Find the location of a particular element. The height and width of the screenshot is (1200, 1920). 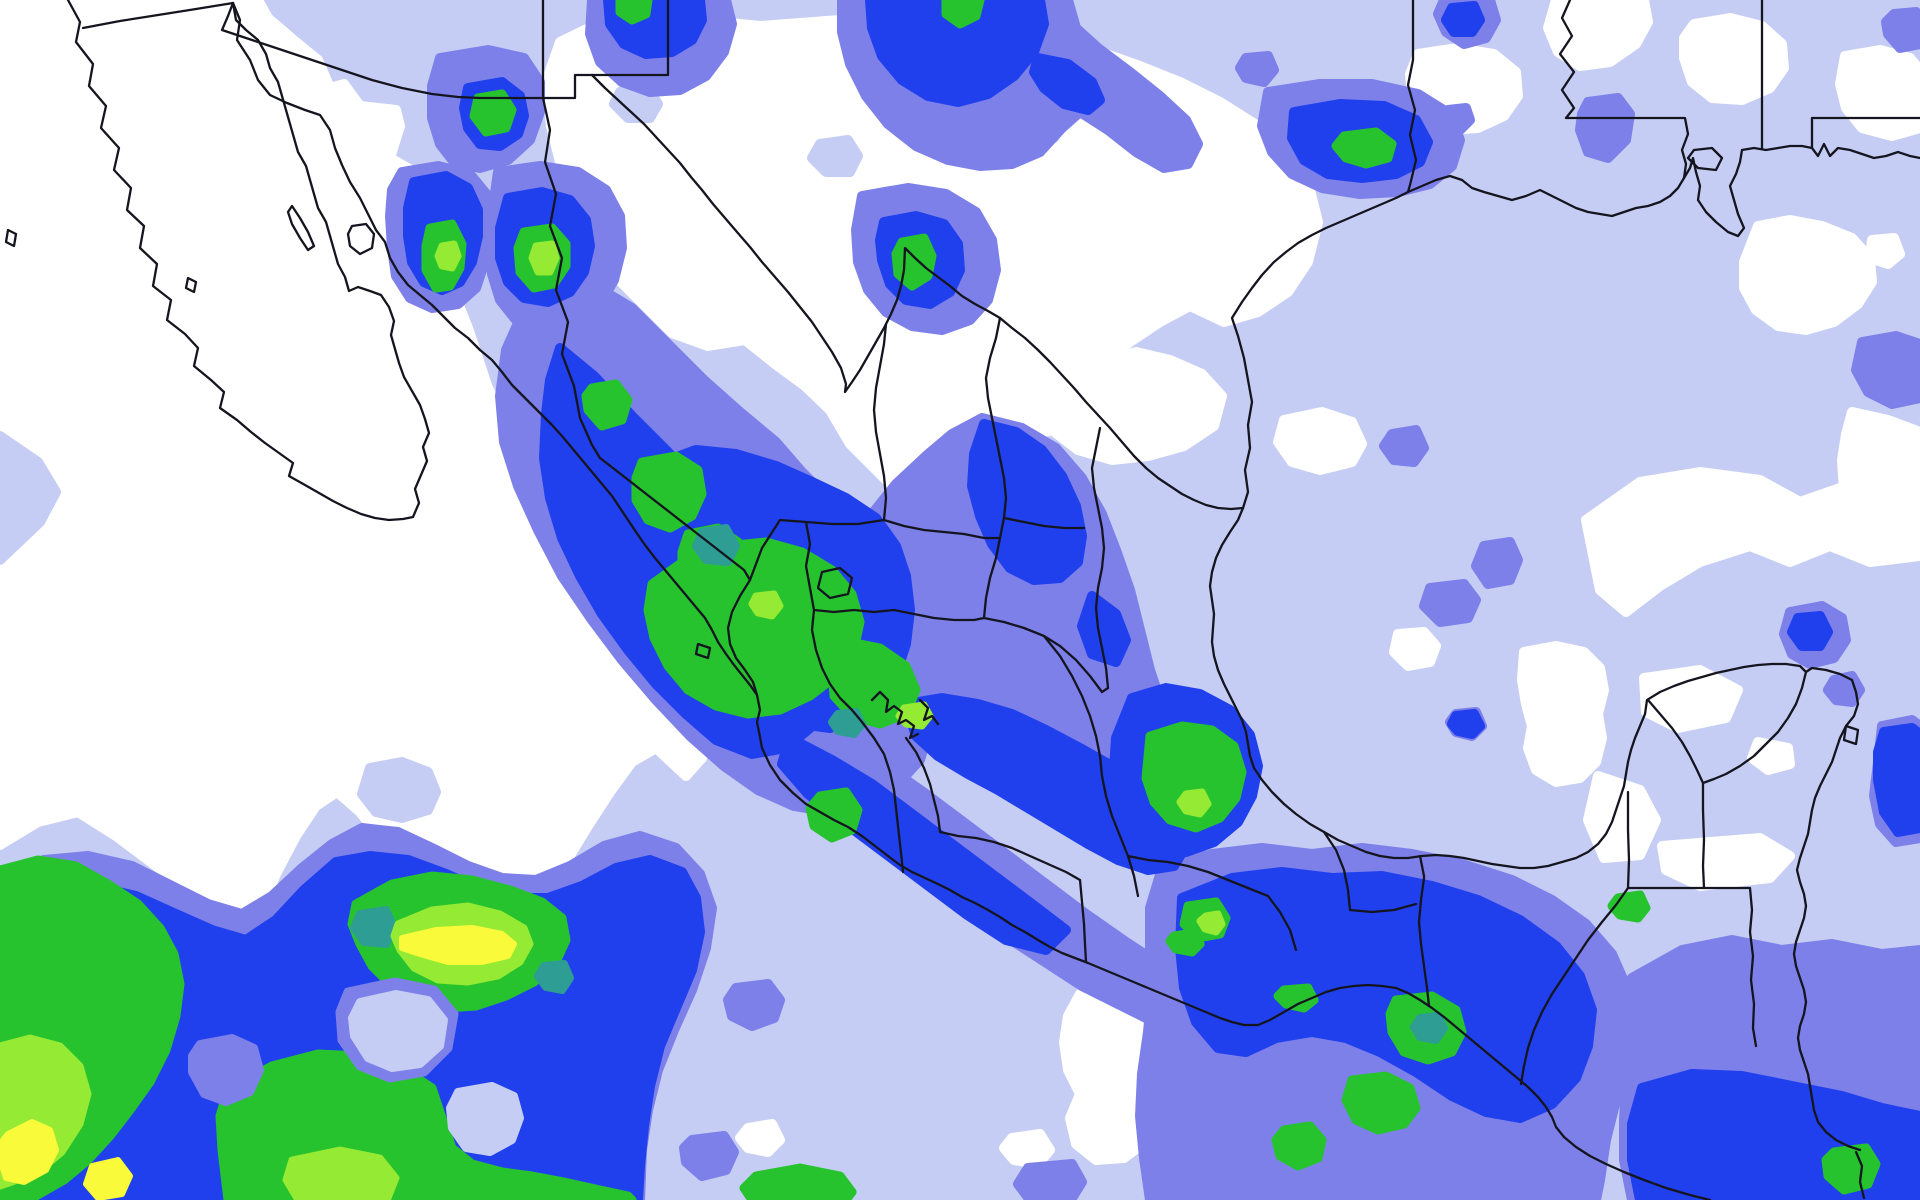

border-guatemala-belize is located at coordinates (1692, 995).